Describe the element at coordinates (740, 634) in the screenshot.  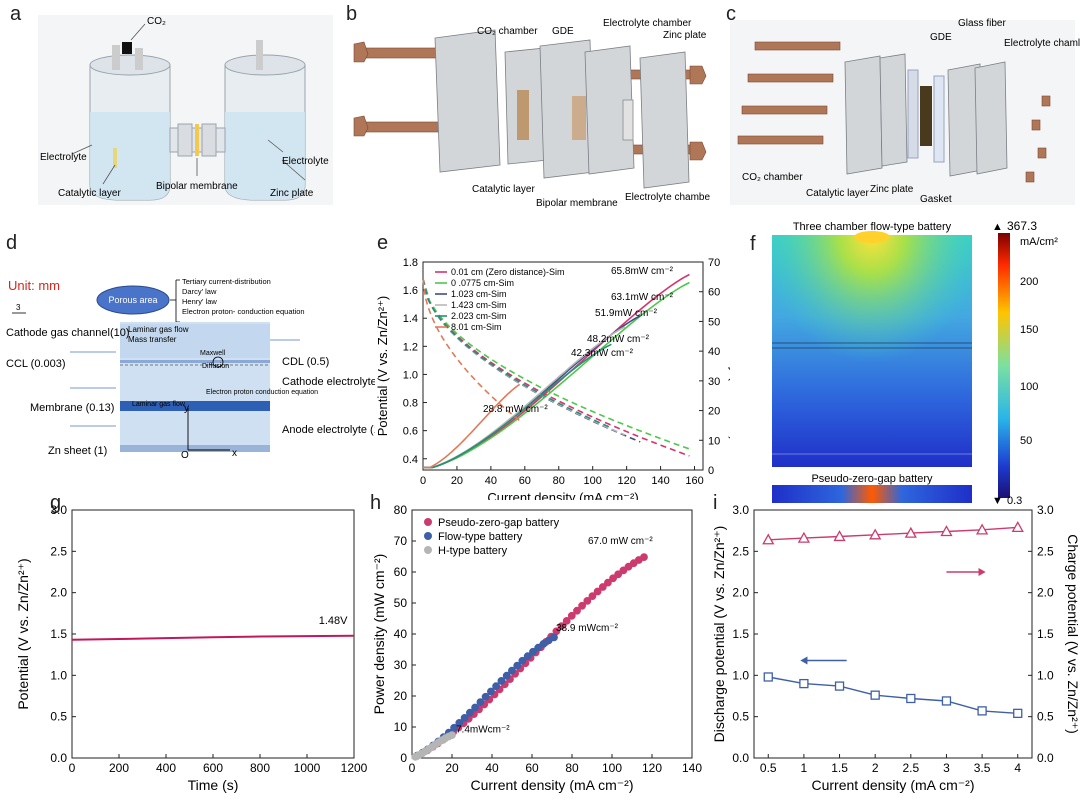
I see `y-tick-label: 1.5` at that location.